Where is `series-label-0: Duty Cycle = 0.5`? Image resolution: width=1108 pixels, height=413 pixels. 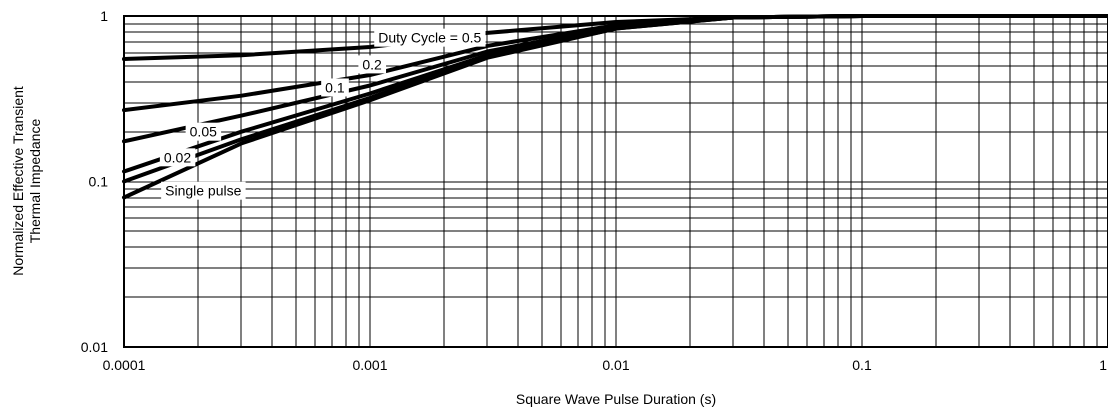 series-label-0: Duty Cycle = 0.5 is located at coordinates (430, 37).